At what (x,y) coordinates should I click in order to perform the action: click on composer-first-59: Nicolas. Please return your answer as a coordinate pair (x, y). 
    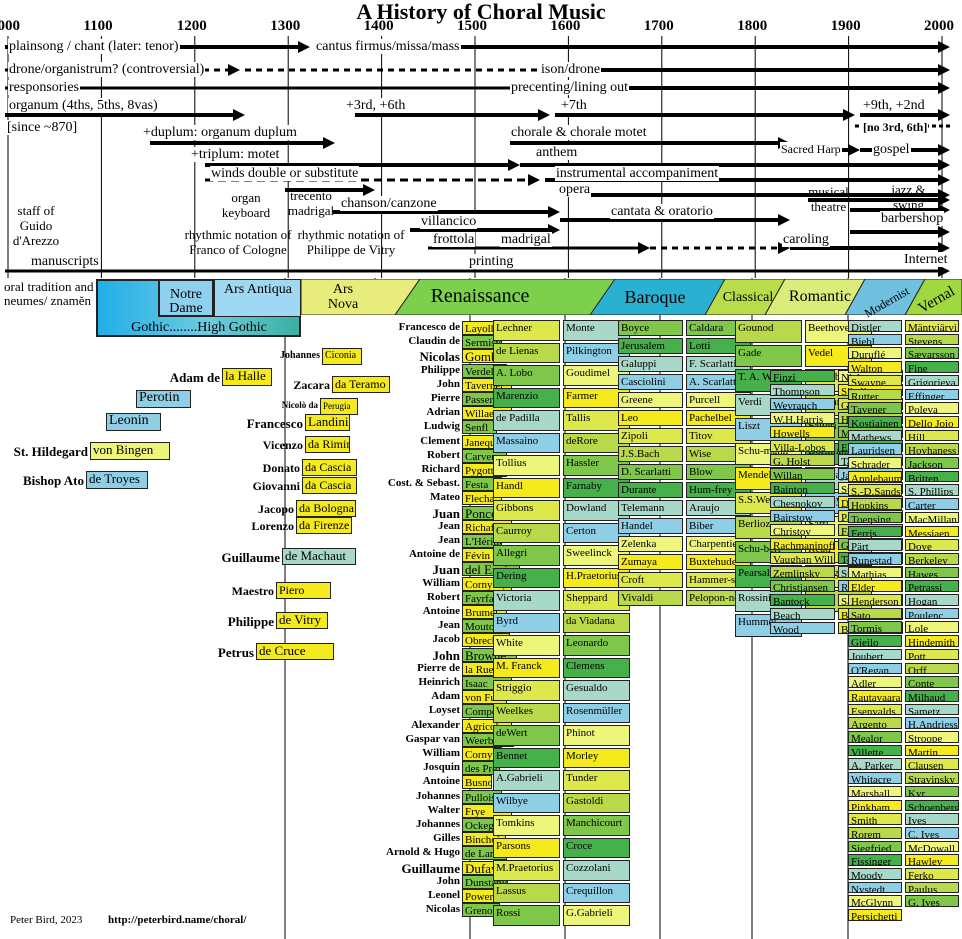
    Looking at the image, I should click on (442, 909).